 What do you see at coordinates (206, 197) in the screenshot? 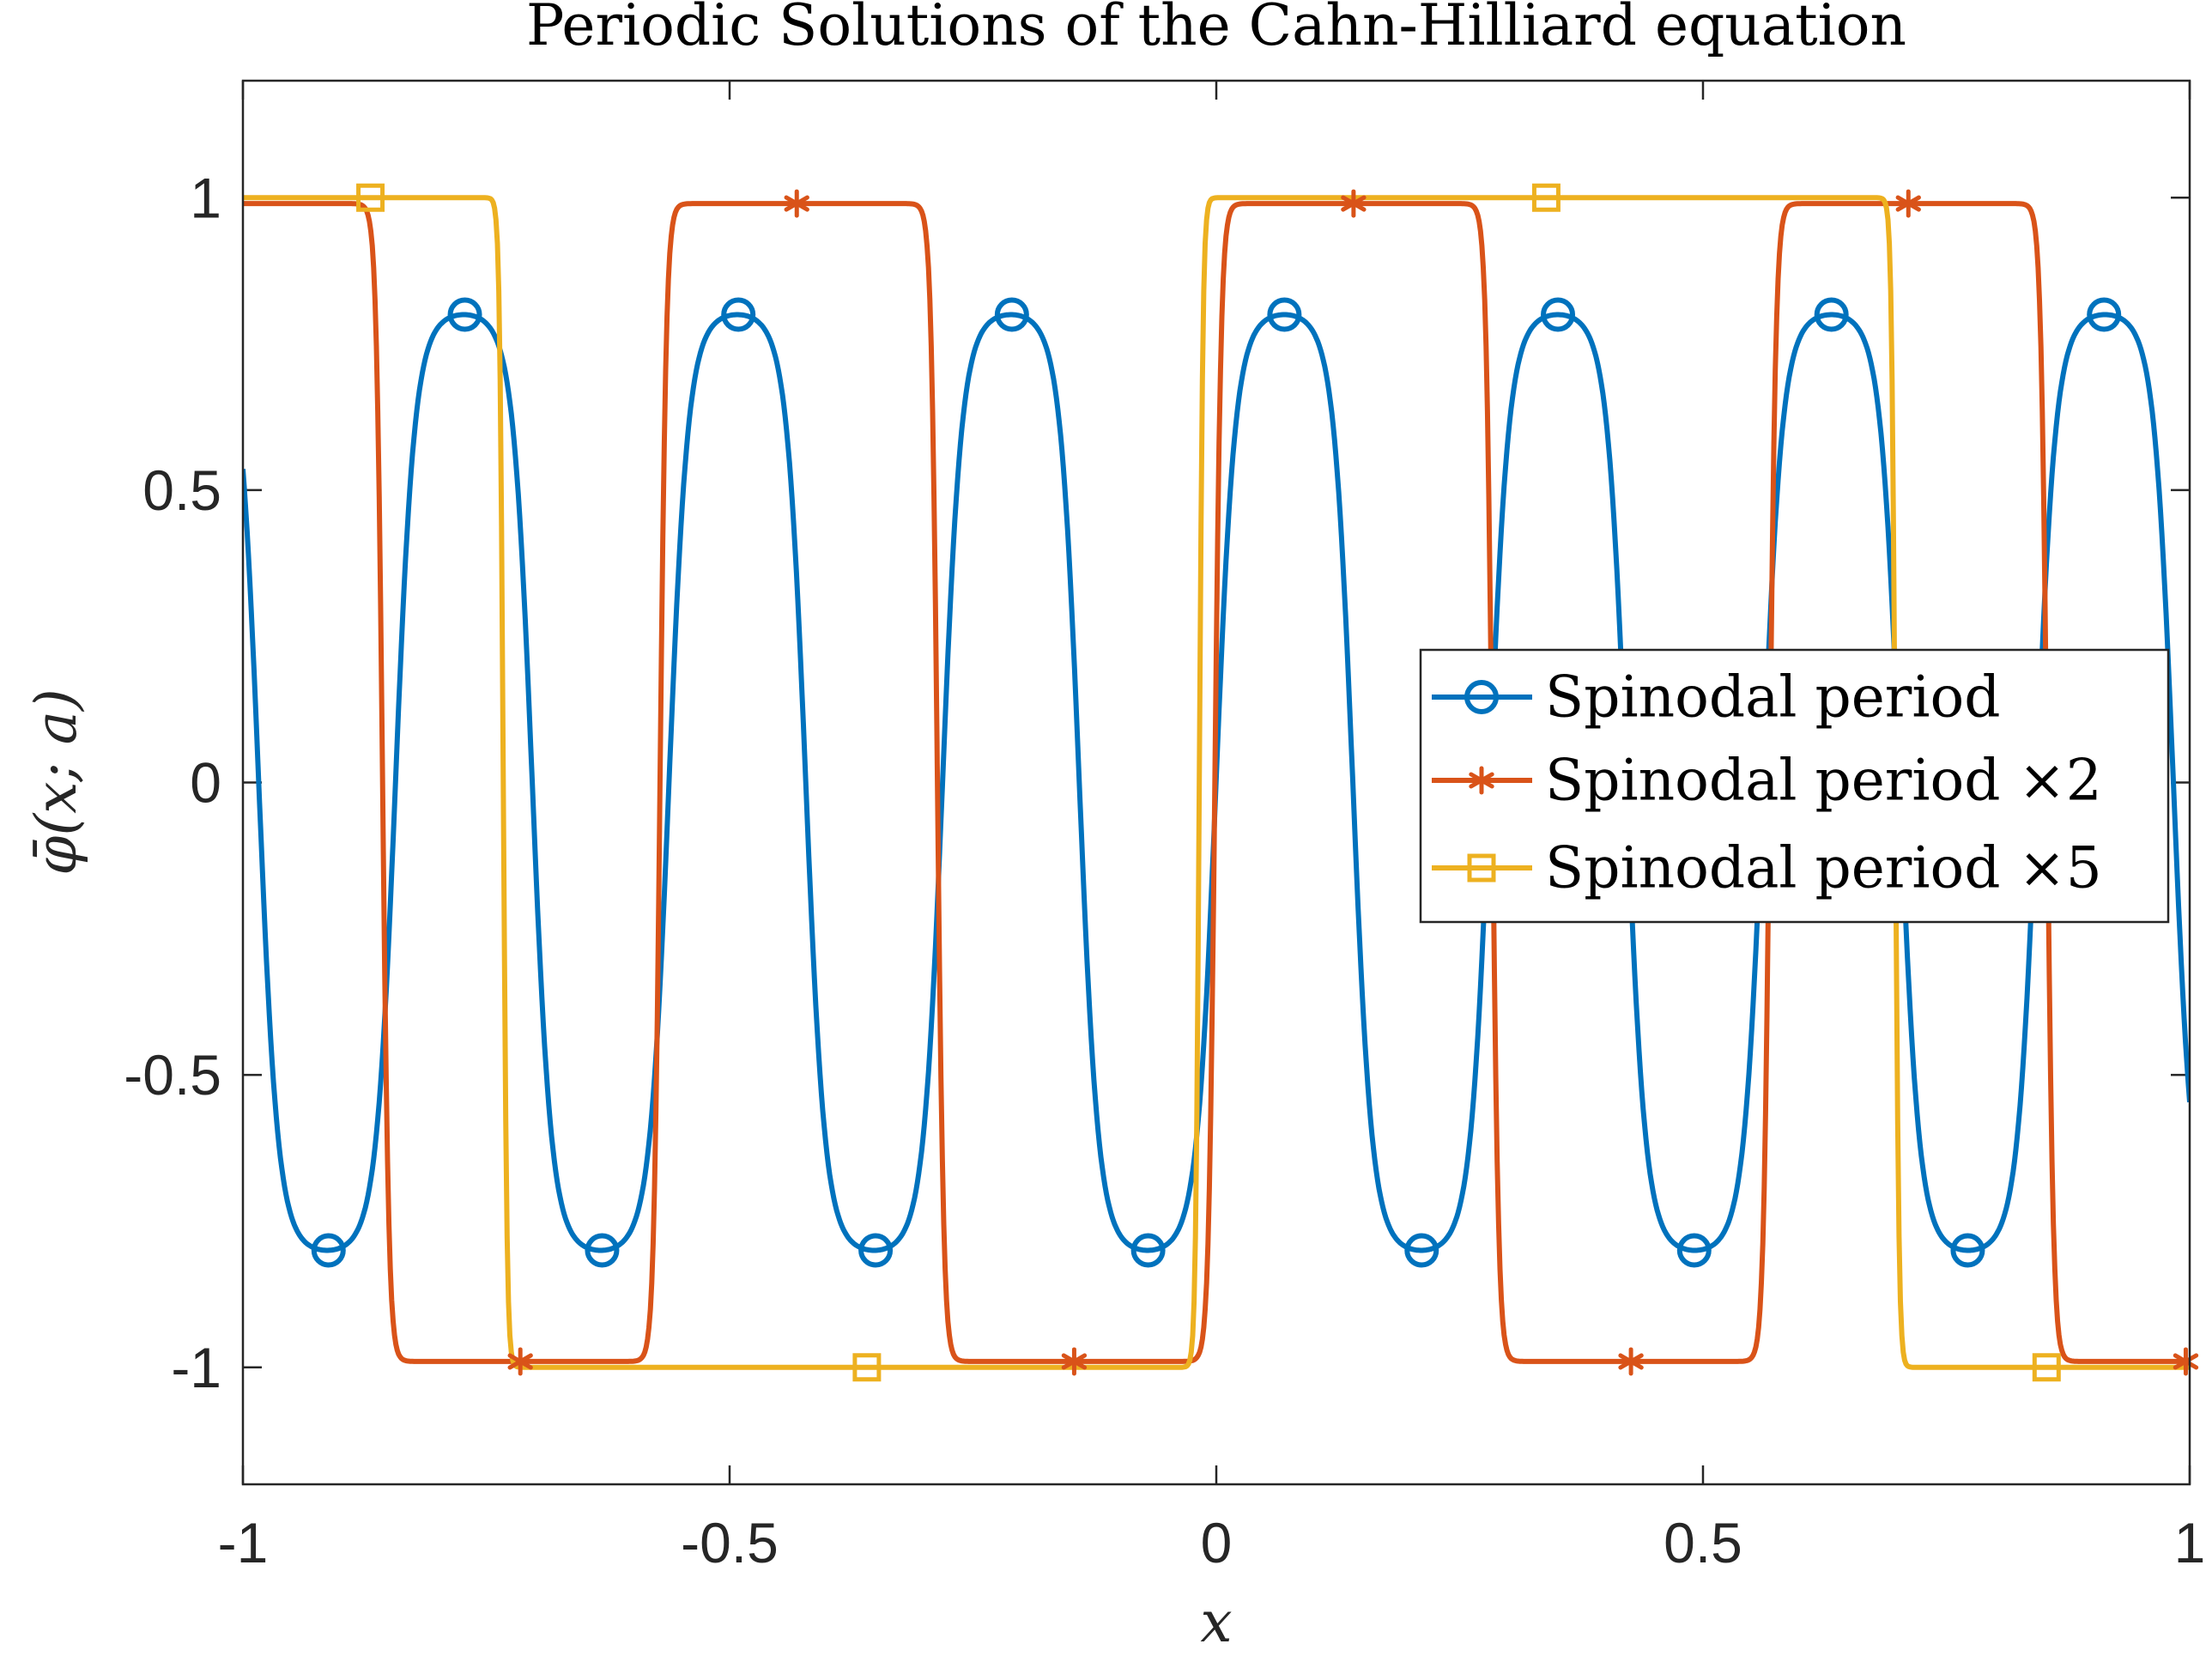
I see `y-tick-label: 1` at bounding box center [206, 197].